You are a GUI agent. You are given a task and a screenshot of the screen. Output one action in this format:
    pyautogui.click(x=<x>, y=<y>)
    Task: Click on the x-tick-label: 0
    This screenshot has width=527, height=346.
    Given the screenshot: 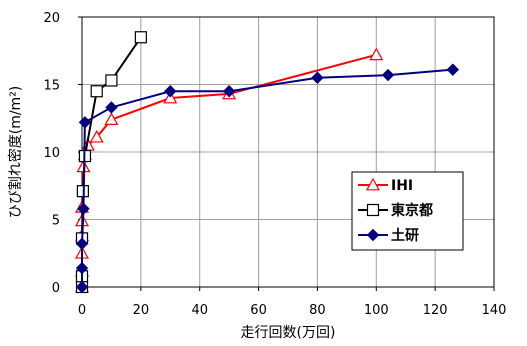 What is the action you would take?
    pyautogui.click(x=82, y=310)
    